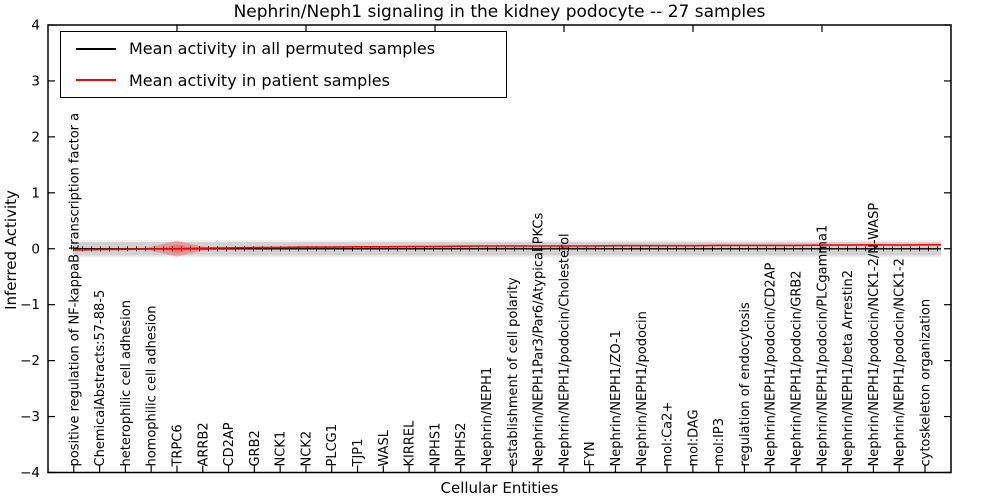 Image resolution: width=1000 pixels, height=500 pixels. I want to click on x-tick-label: KIRREL, so click(410, 443).